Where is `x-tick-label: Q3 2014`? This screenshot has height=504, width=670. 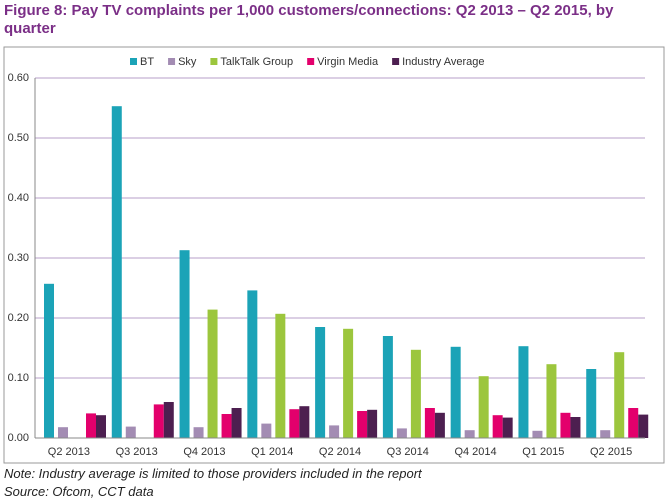
x-tick-label: Q3 2014 is located at coordinates (408, 452).